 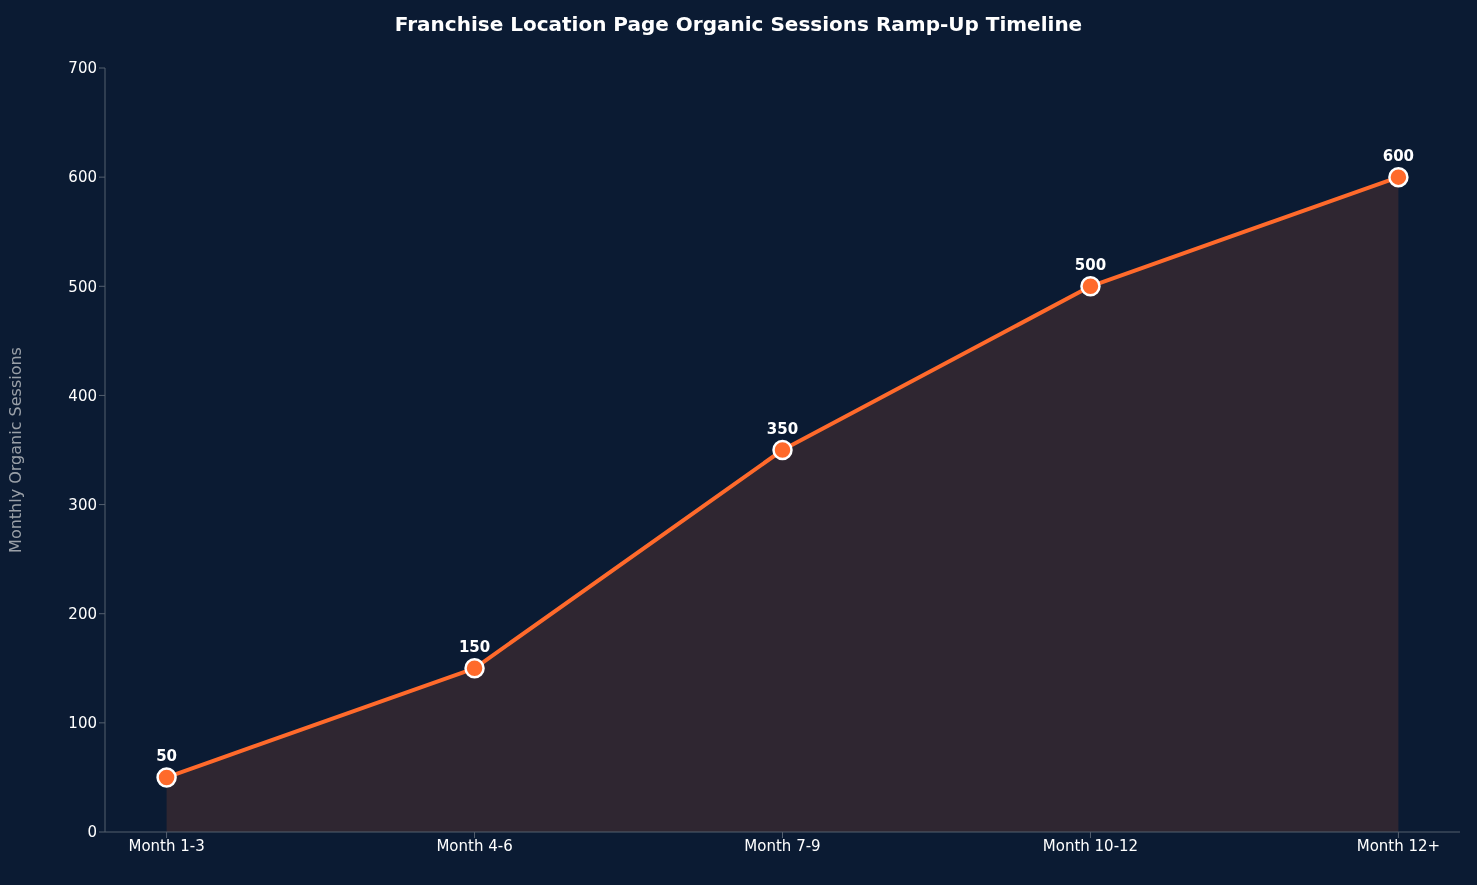 What do you see at coordinates (82, 614) in the screenshot?
I see `y-tick-label: 200` at bounding box center [82, 614].